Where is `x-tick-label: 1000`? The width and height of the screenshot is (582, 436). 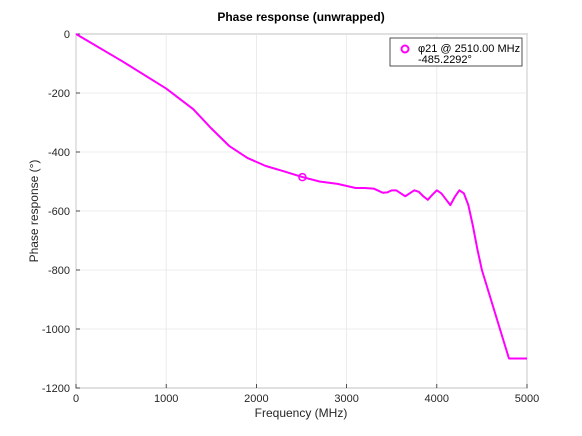 x-tick-label: 1000 is located at coordinates (166, 399).